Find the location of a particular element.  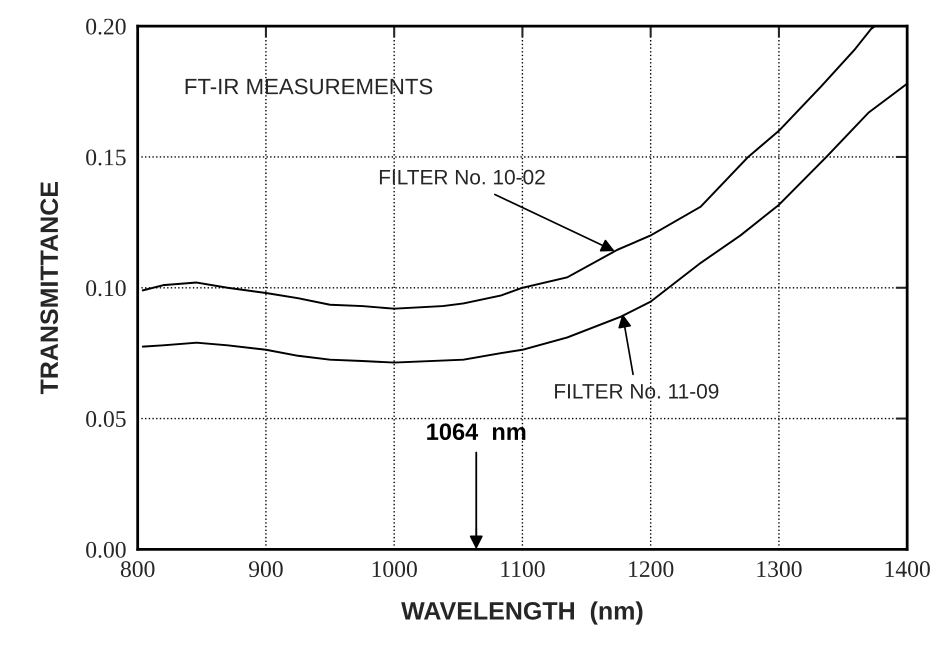

y-tick-label: 0.10 is located at coordinates (106, 288).